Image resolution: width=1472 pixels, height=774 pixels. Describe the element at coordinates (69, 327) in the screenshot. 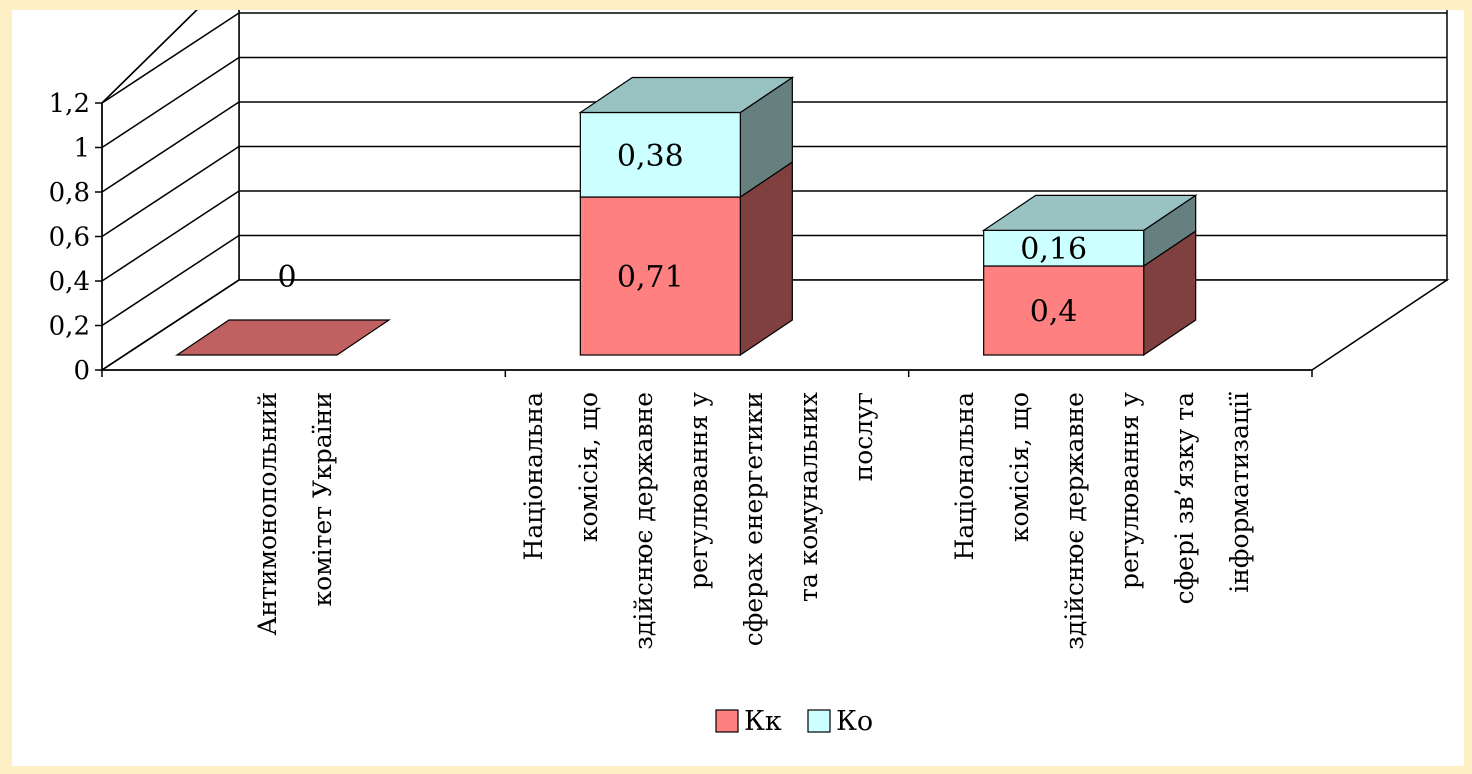

I see `y-tick-label: 0,2` at that location.